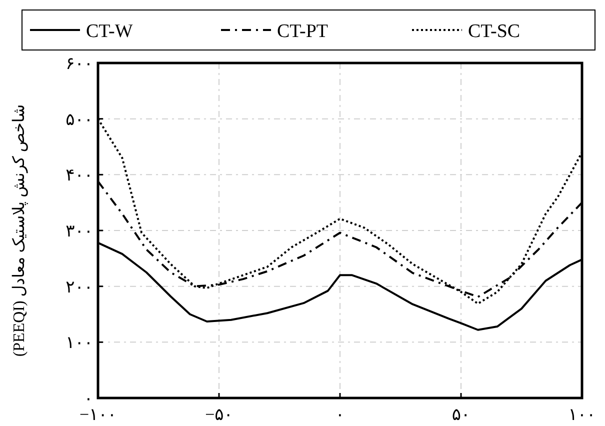 The width and height of the screenshot is (605, 426). I want to click on y-tick-label: ۴۰۰, so click(79, 175).